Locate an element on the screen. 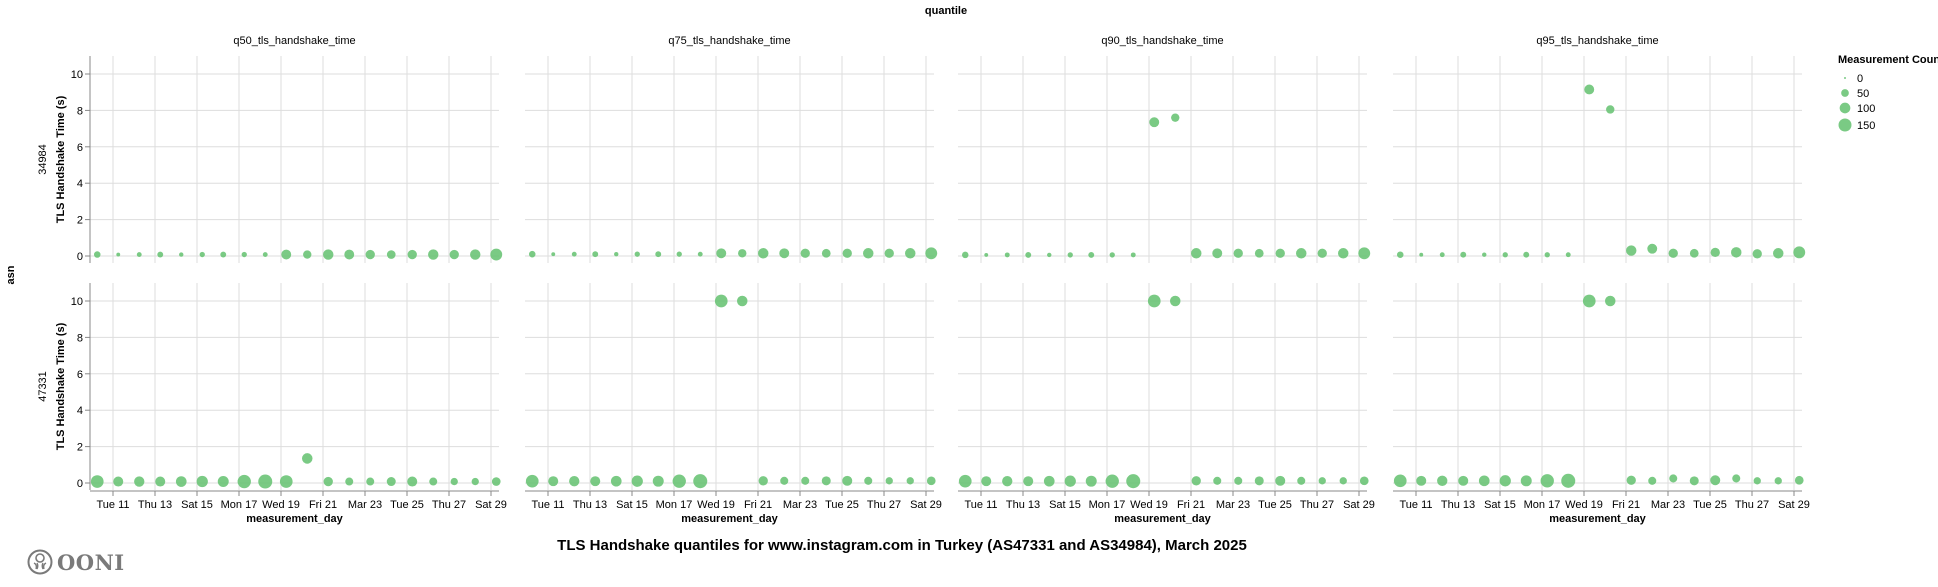 This screenshot has height=587, width=1938. legend-title: Measurement Count is located at coordinates (1888, 60).